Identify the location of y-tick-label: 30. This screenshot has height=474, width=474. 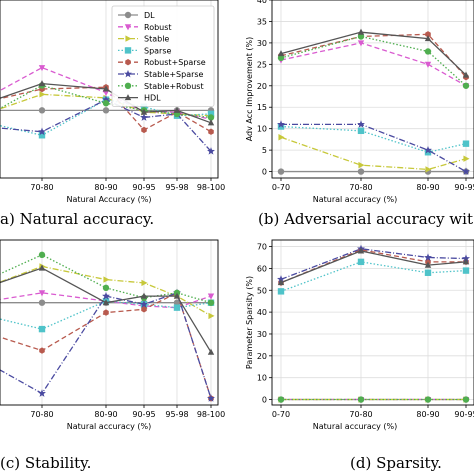
(262, 334).